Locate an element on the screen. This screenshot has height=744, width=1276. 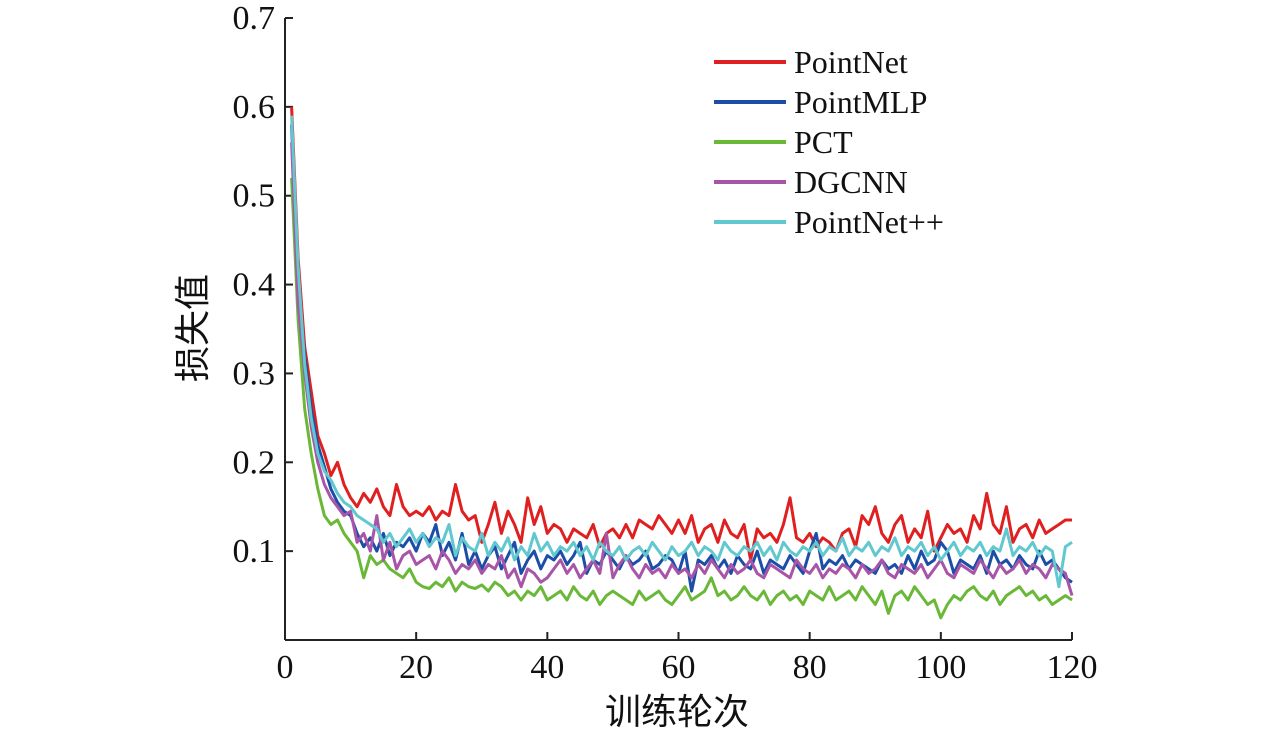
y-tick-label: 0.7 is located at coordinates (254, 18).